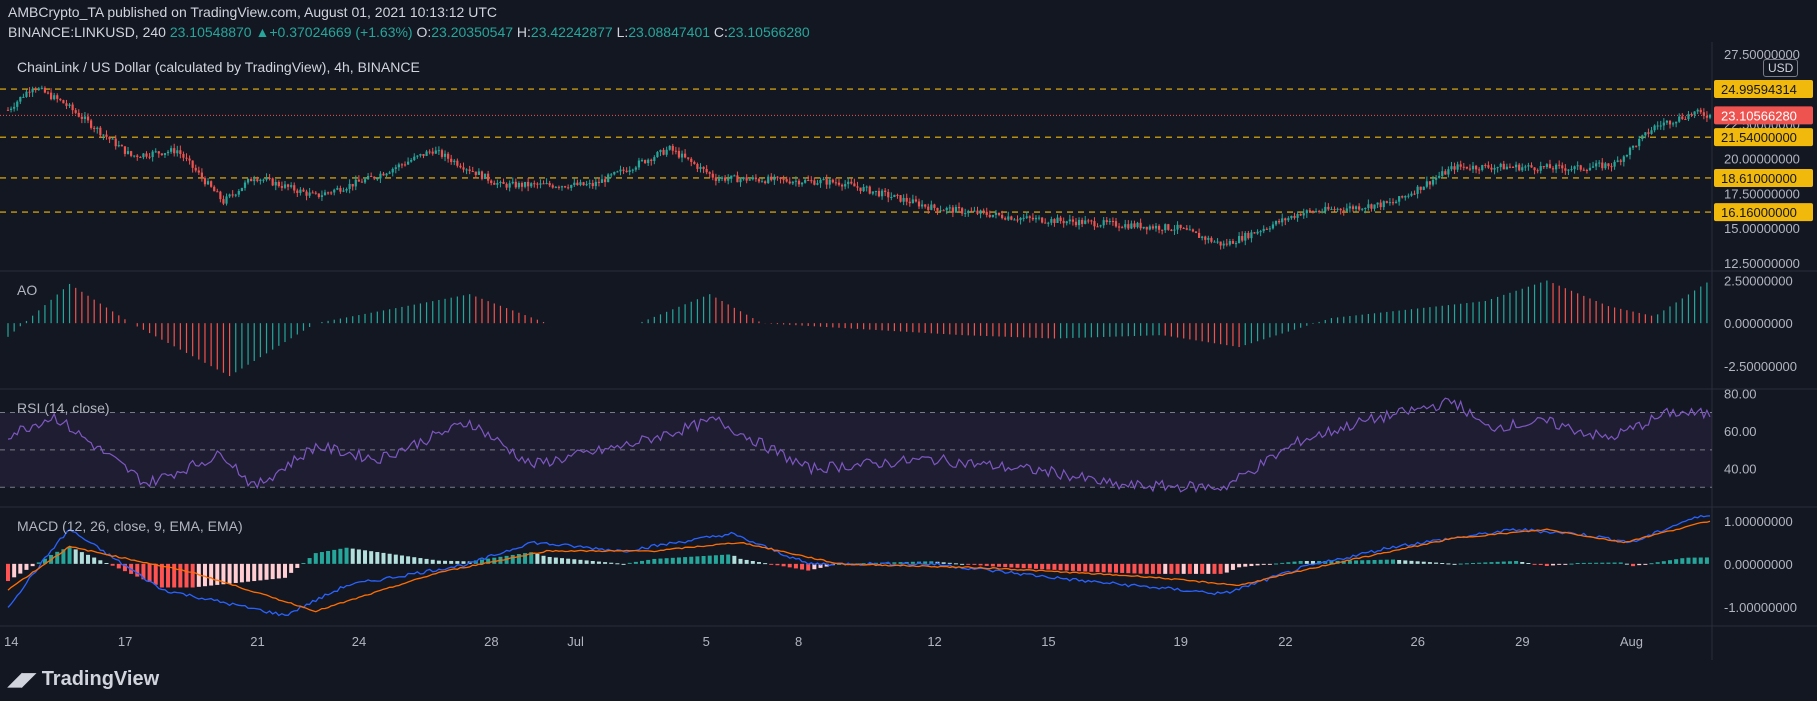  I want to click on symbol-text: BINANCE:LINKUSD, 240, so click(87, 32).